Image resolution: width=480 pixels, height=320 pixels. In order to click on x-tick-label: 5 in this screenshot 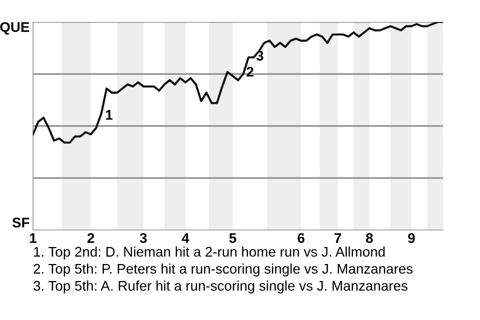, I will do `click(232, 238)`.